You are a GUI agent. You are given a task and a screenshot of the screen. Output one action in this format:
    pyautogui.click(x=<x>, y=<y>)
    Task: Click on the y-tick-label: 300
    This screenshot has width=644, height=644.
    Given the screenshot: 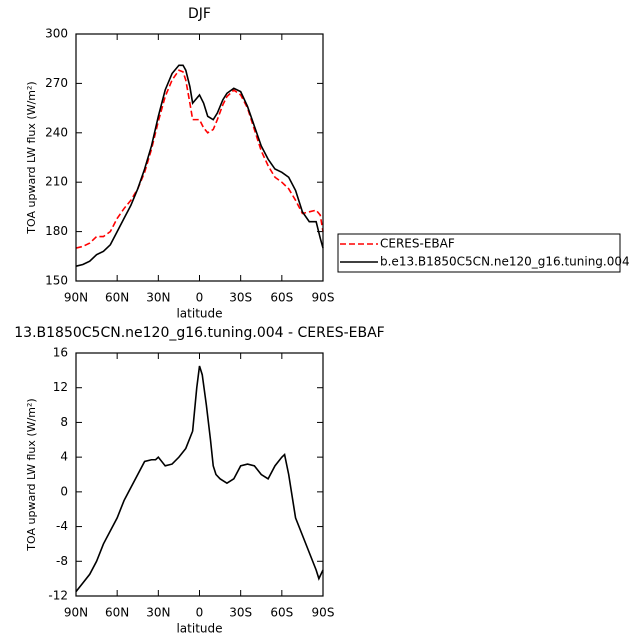 What is the action you would take?
    pyautogui.click(x=56, y=34)
    